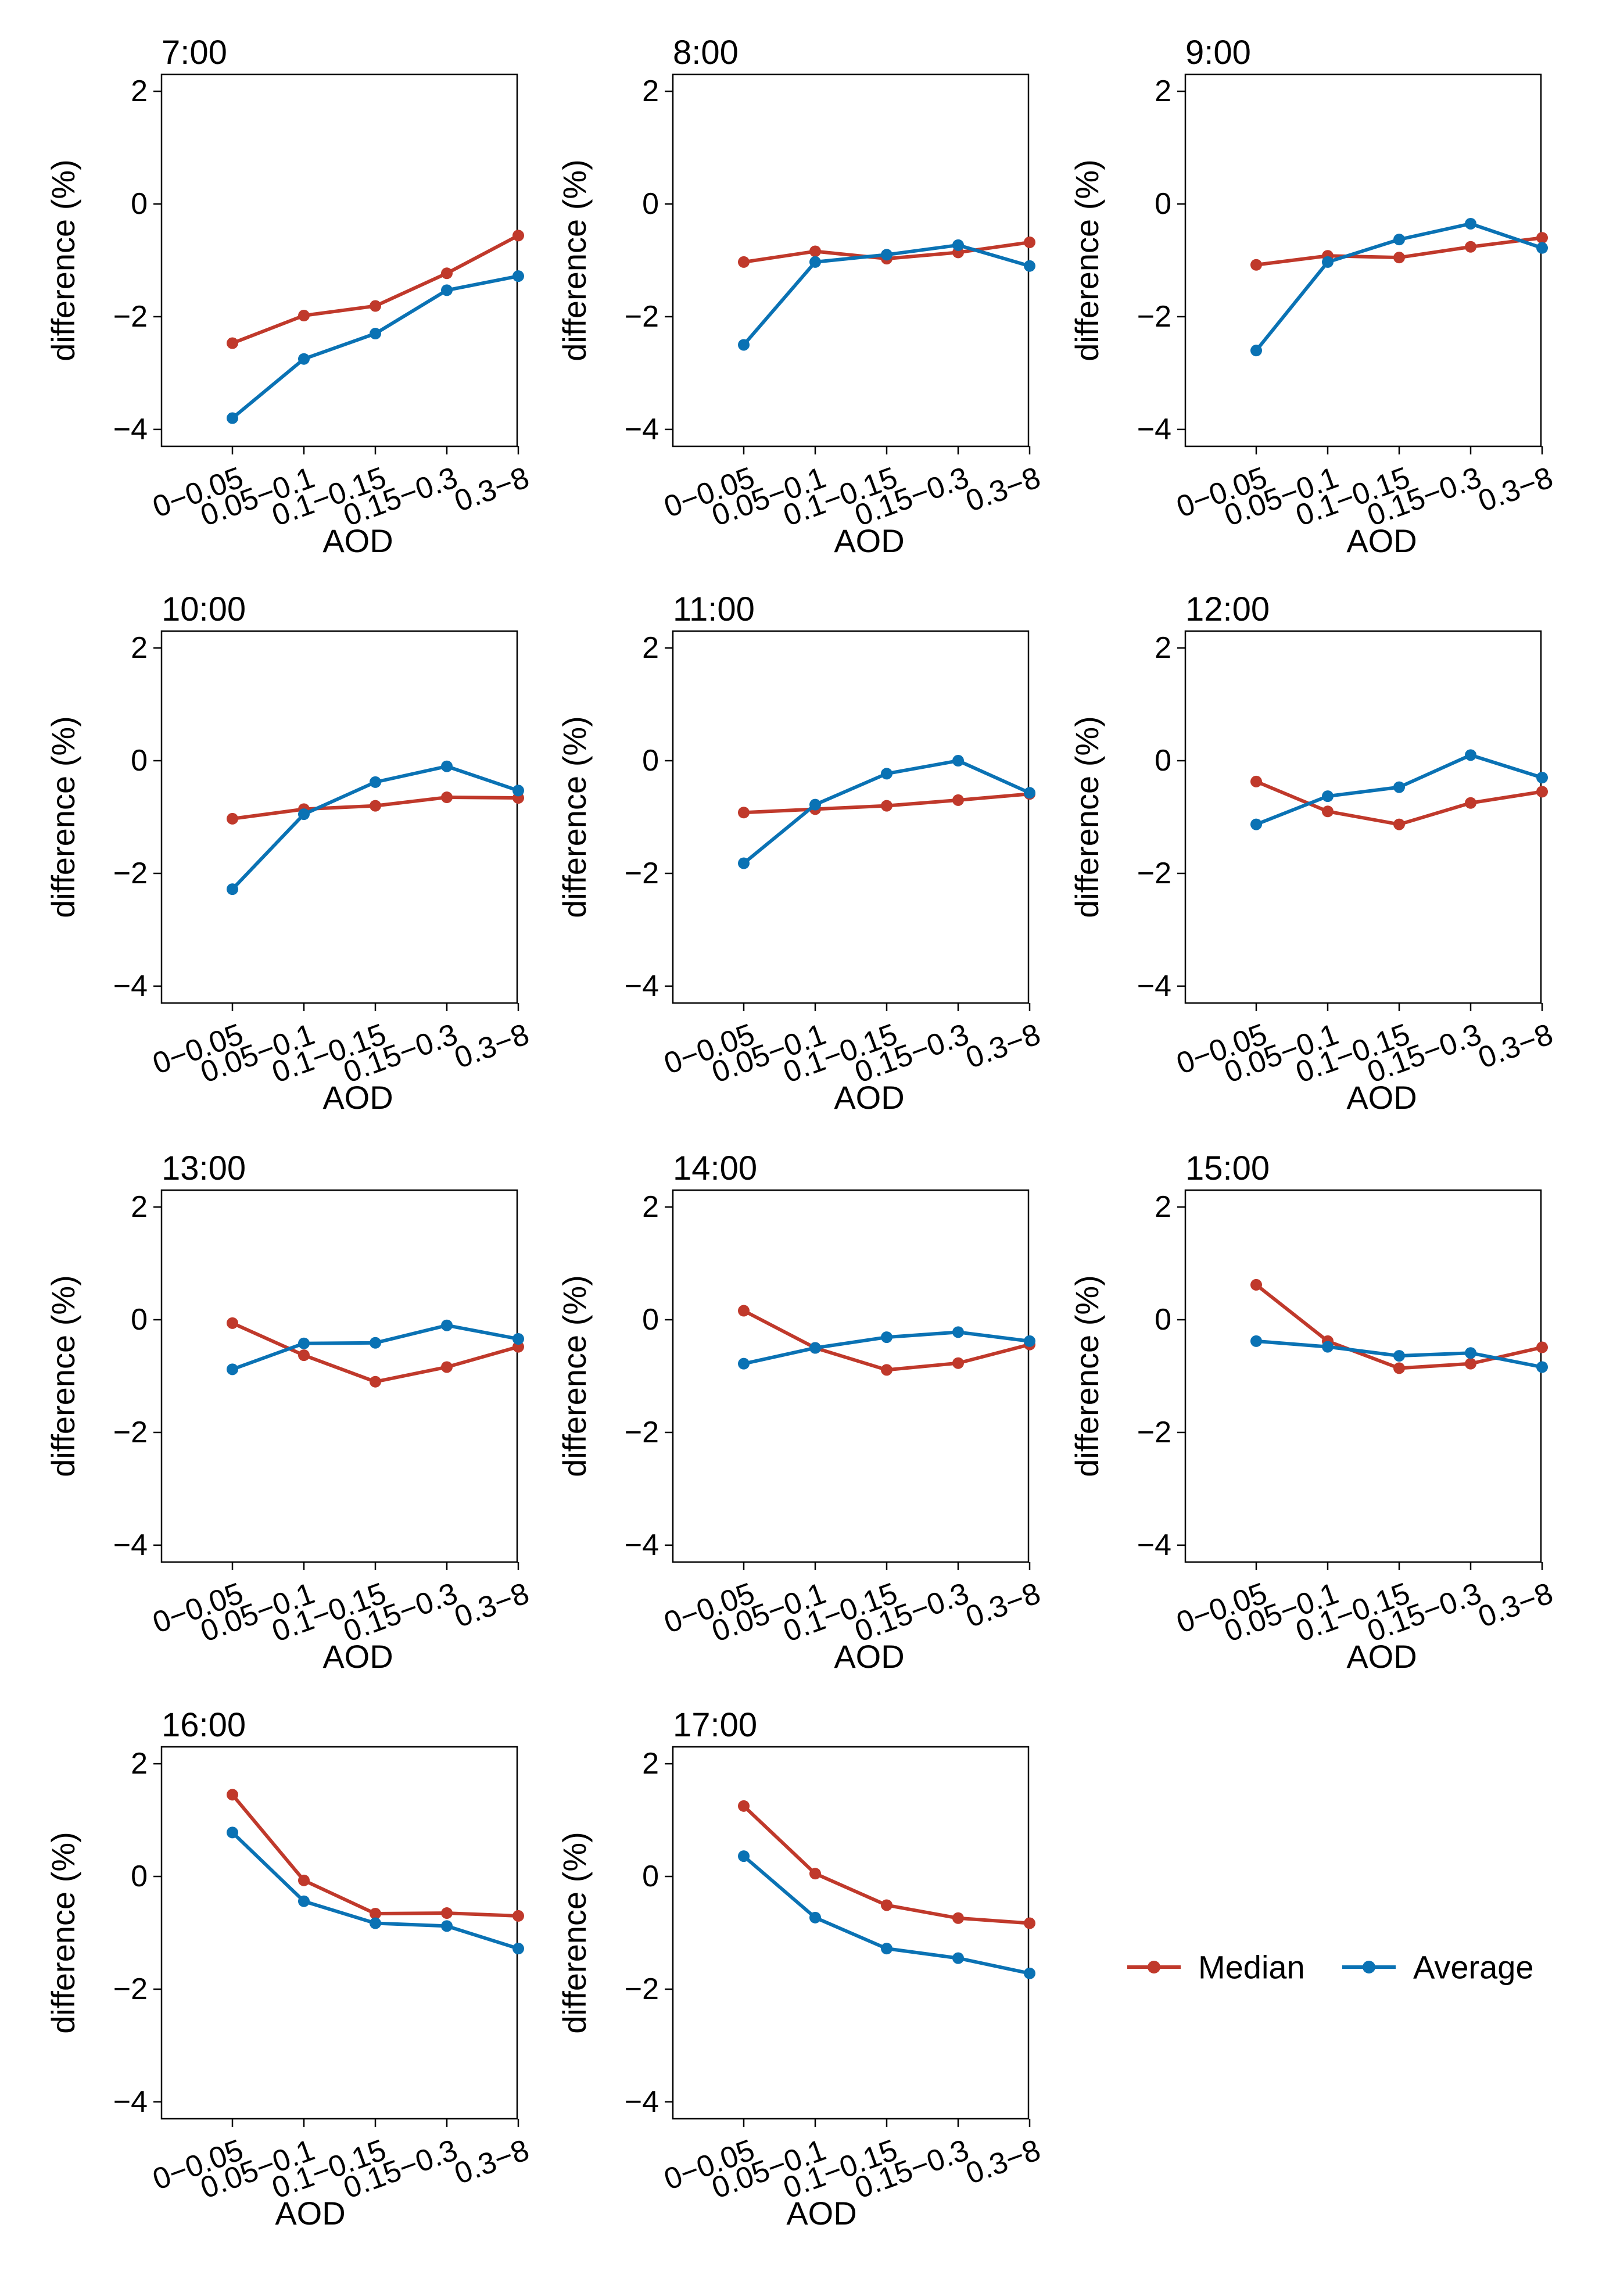 The height and width of the screenshot is (2296, 1613). I want to click on average-series-line, so click(375, 347).